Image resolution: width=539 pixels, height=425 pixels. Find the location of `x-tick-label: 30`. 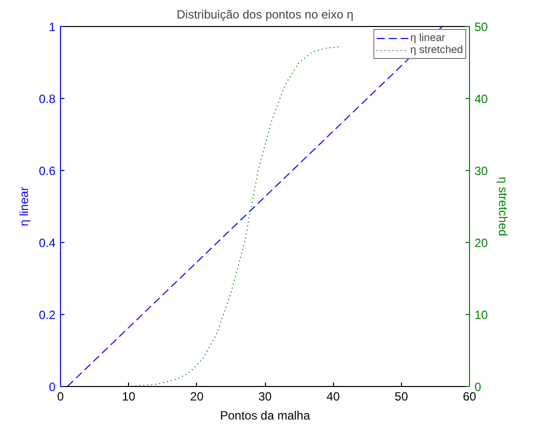

x-tick-label: 30 is located at coordinates (265, 397).